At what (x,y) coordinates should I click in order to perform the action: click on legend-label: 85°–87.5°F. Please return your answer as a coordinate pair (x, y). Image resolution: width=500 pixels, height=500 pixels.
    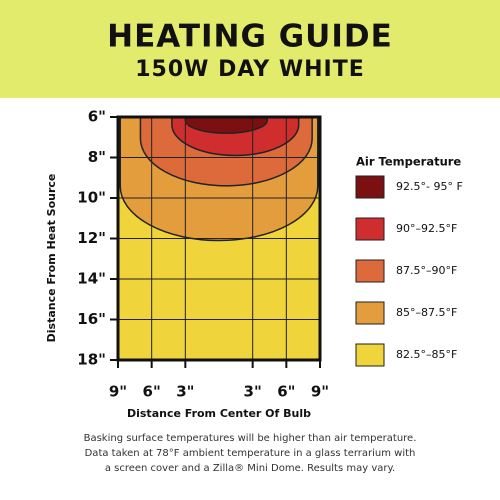
    Looking at the image, I should click on (426, 312).